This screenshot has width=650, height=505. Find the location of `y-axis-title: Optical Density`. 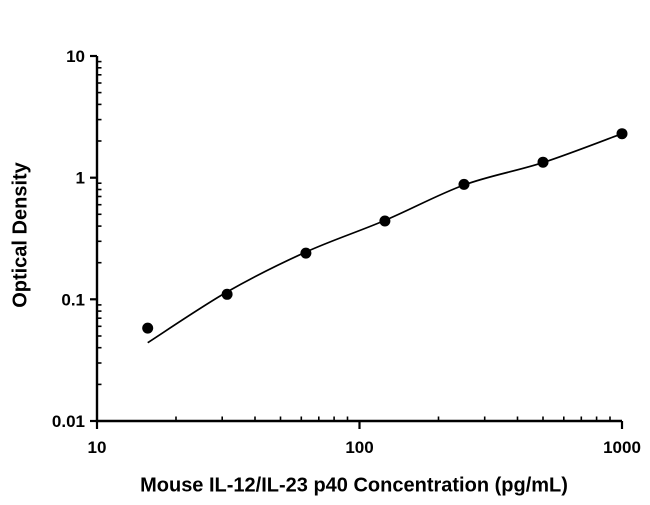

y-axis-title: Optical Density is located at coordinates (20, 235).